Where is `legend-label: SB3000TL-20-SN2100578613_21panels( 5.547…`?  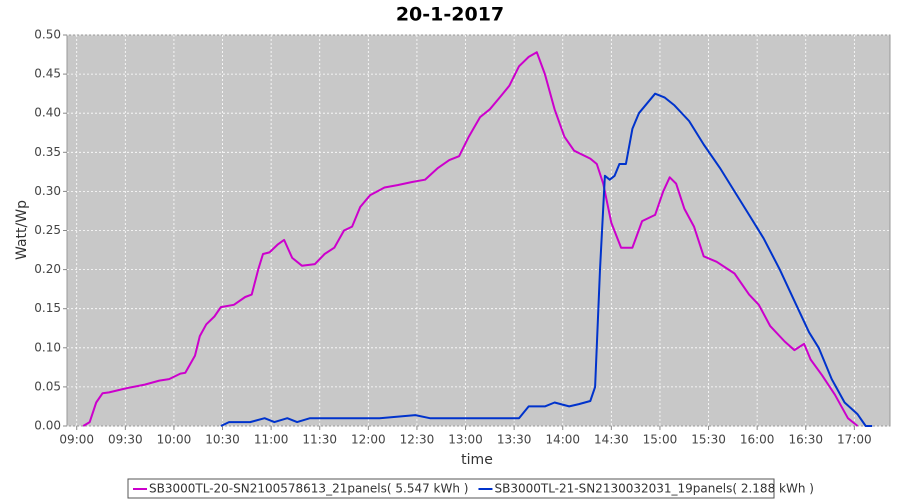
legend-label: SB3000TL-20-SN2100578613_21panels( 5.547… is located at coordinates (308, 489).